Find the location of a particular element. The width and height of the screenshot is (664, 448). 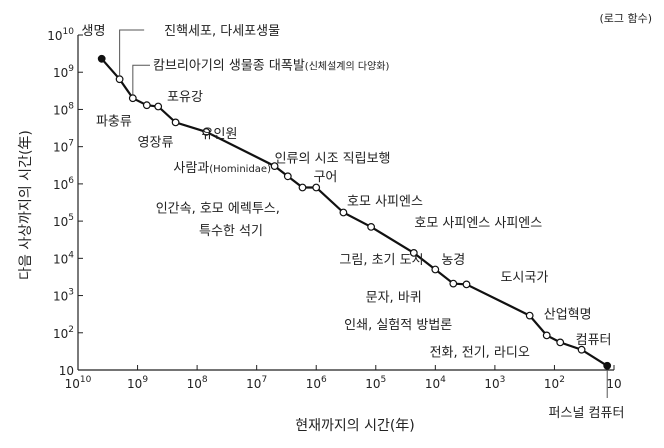

event-label-text: 호모 사피엔스 is located at coordinates (385, 202).